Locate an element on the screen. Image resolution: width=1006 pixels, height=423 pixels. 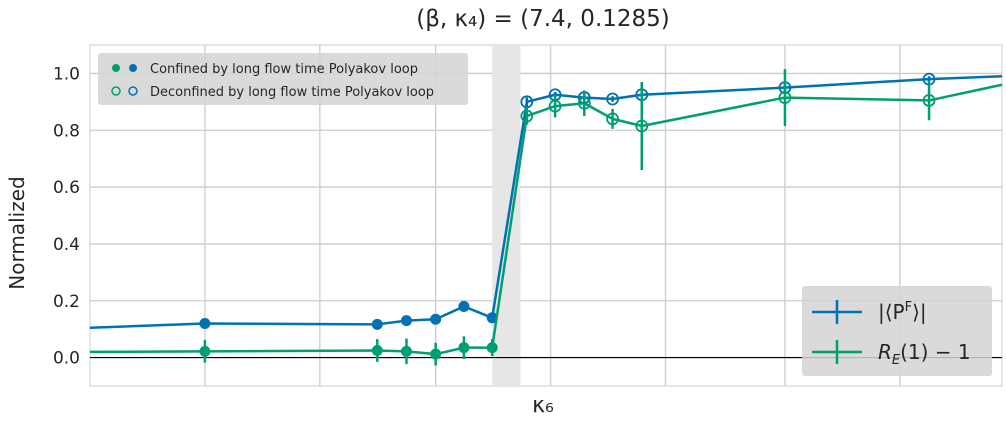
x-axis-label: κ₆ is located at coordinates (543, 405).